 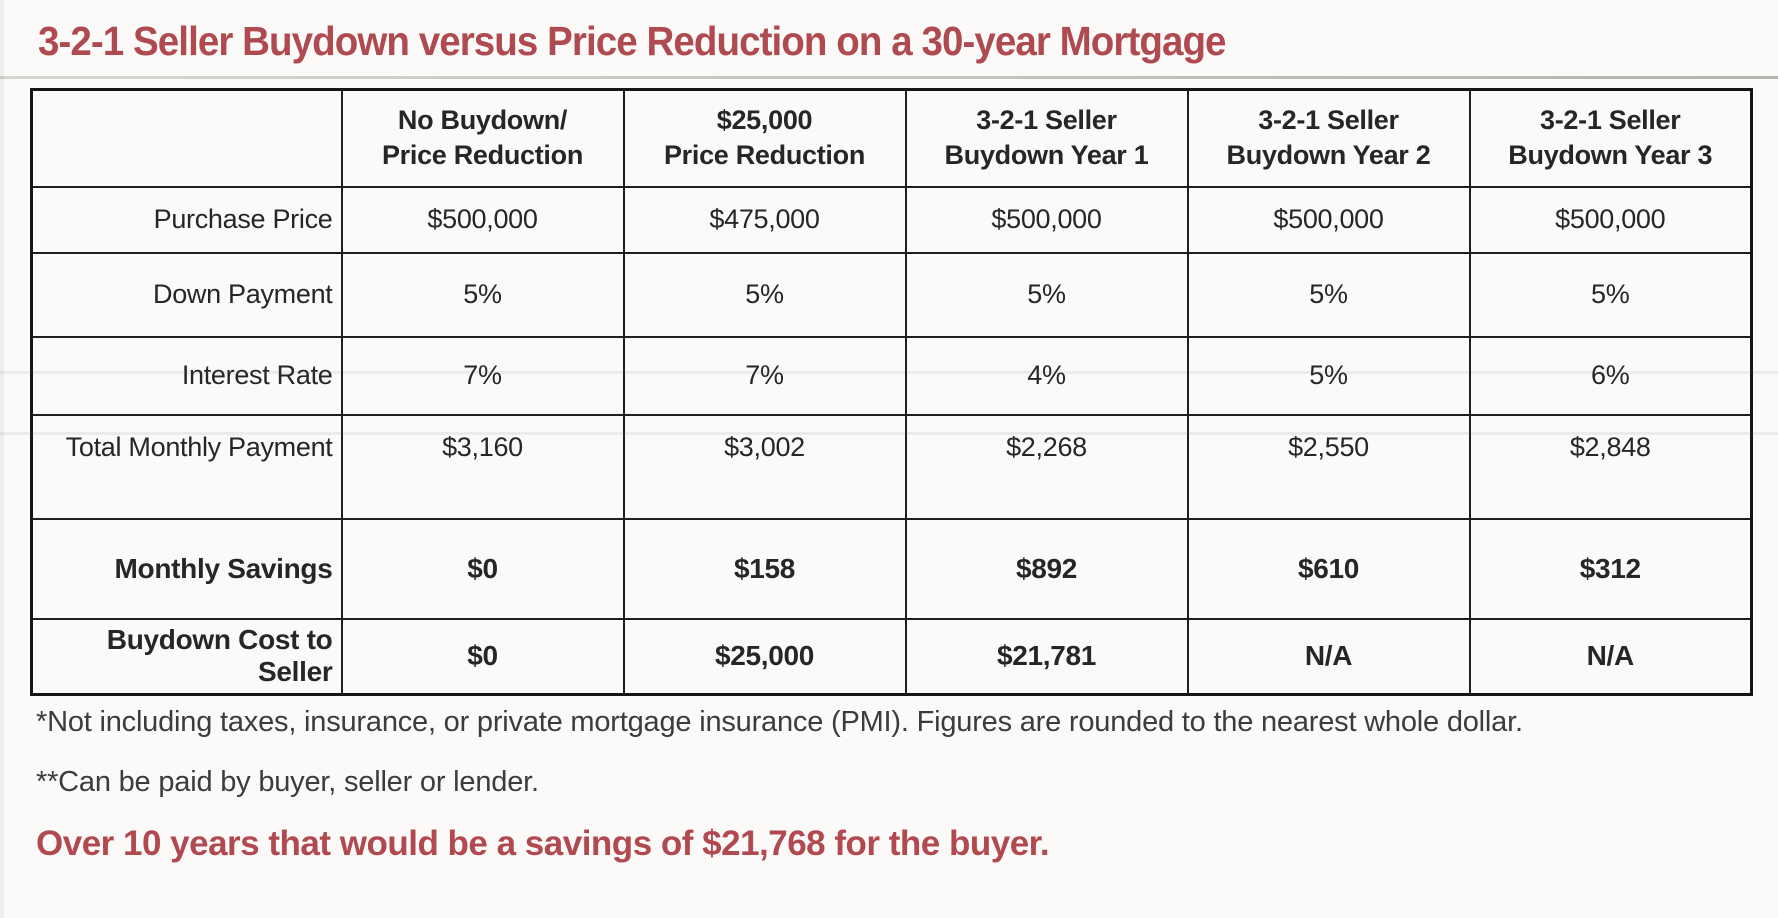 What do you see at coordinates (1610, 568) in the screenshot?
I see `table-cell: $312` at bounding box center [1610, 568].